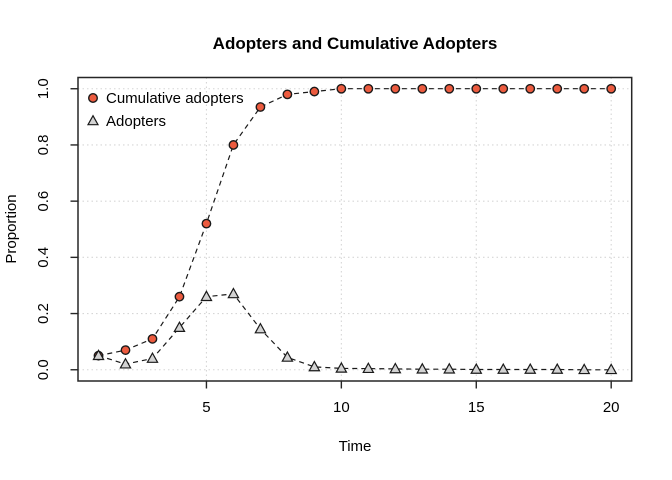  What do you see at coordinates (611, 407) in the screenshot?
I see `x-tick-label: 20` at bounding box center [611, 407].